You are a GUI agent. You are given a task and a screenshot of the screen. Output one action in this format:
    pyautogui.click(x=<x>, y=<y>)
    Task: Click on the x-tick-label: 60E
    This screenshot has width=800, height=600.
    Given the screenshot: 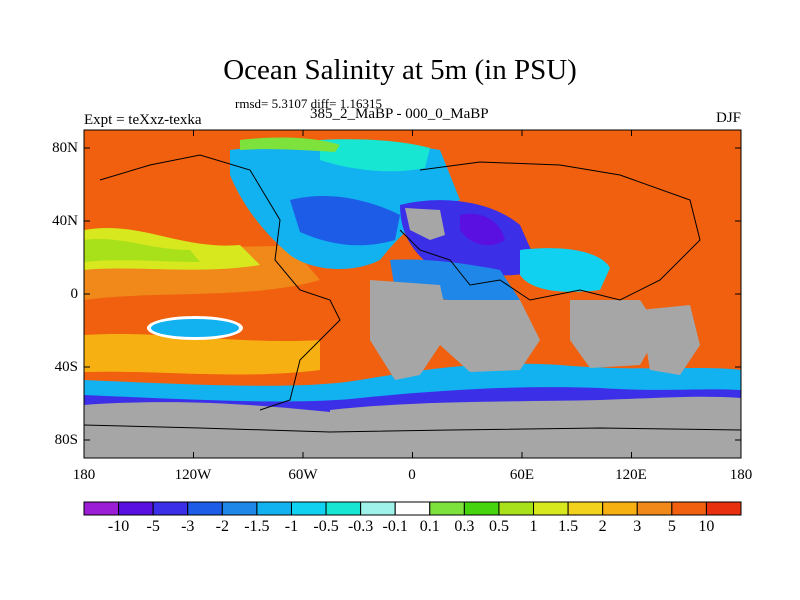 What is the action you would take?
    pyautogui.click(x=522, y=475)
    